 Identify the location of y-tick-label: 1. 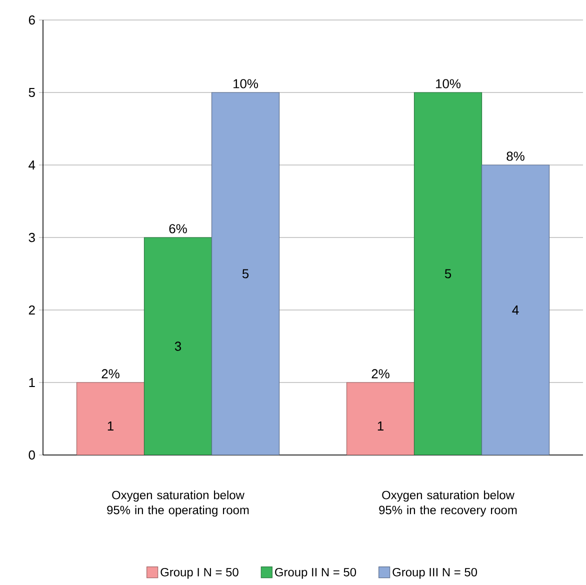
(32, 382).